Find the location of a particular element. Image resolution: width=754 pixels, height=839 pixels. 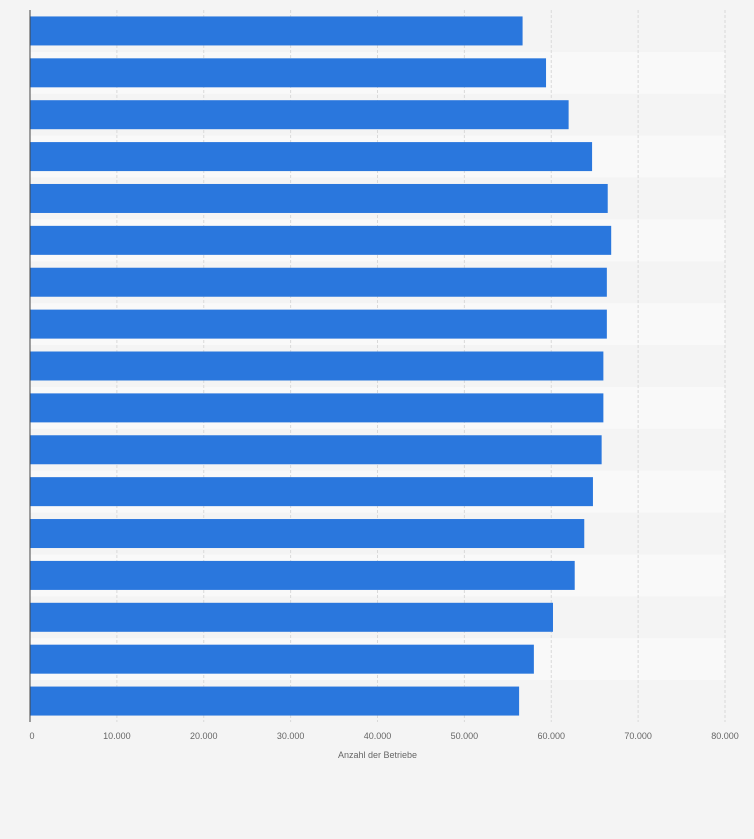

x-tick-label: 60.000 is located at coordinates (551, 736).